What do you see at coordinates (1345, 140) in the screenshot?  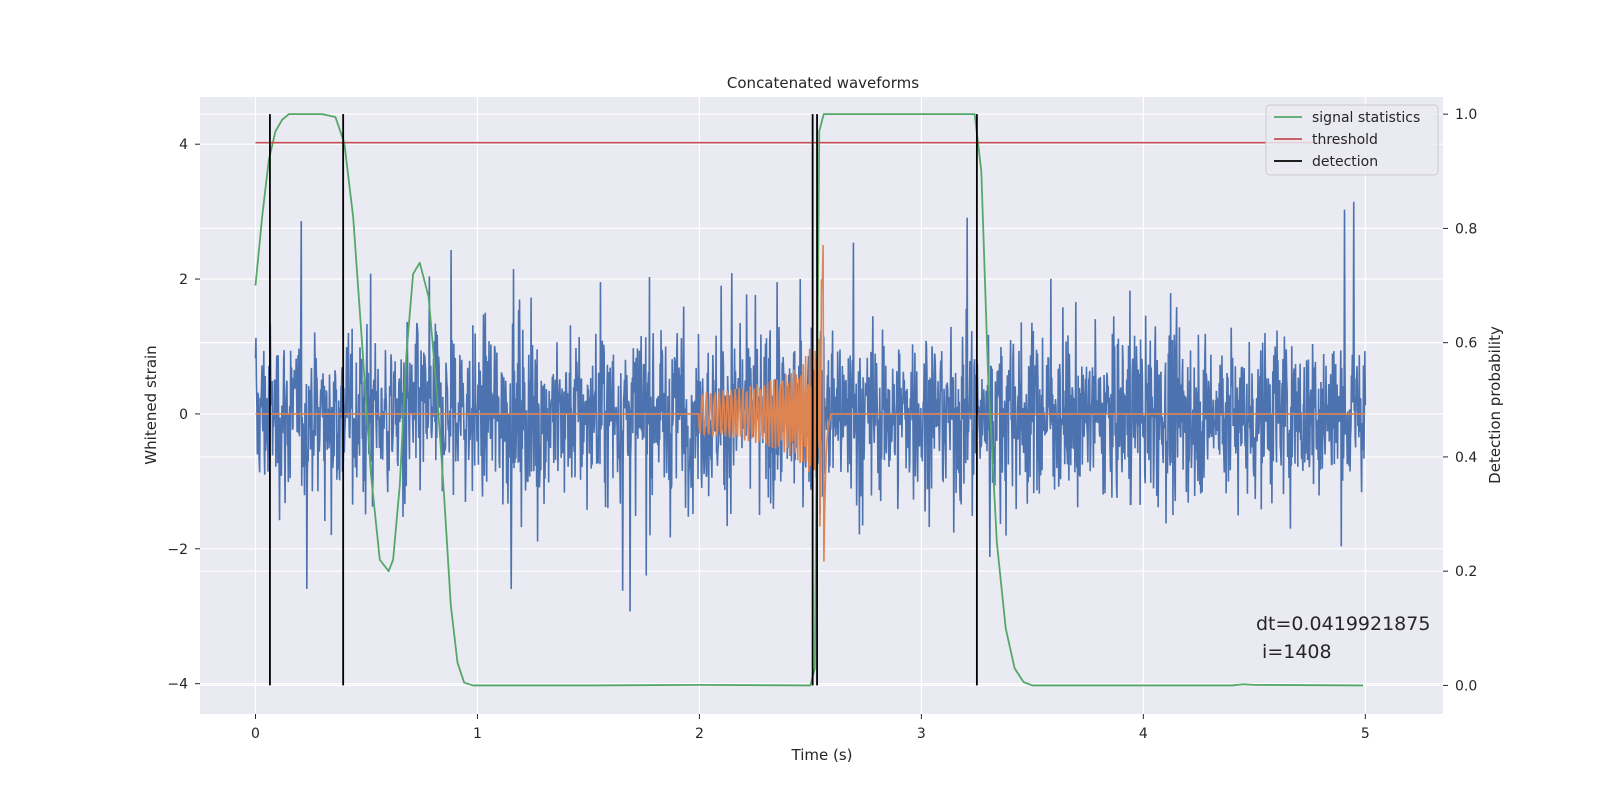 I see `legend-label: threshold` at bounding box center [1345, 140].